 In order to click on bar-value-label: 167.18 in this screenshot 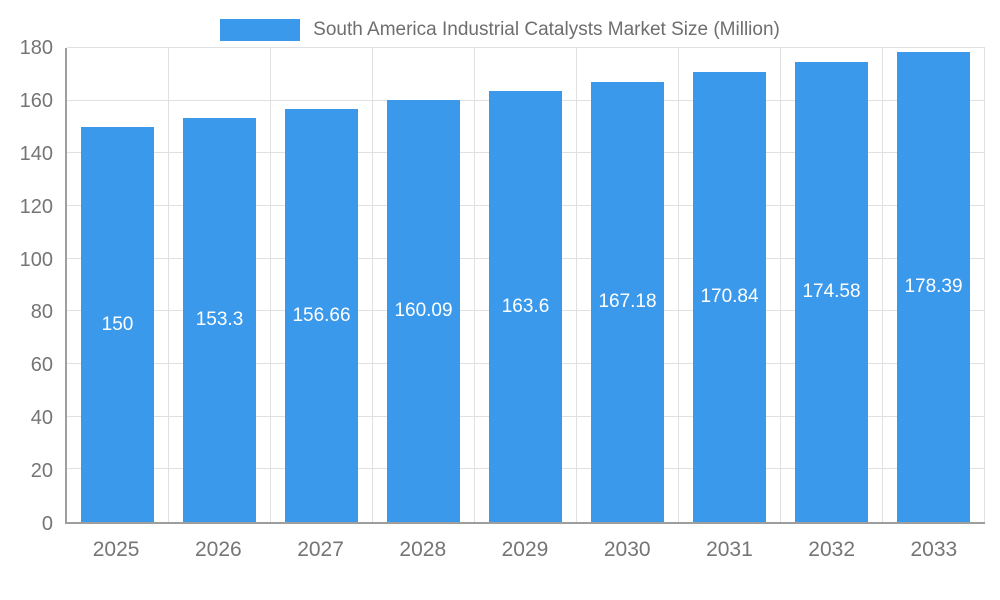, I will do `click(627, 301)`.